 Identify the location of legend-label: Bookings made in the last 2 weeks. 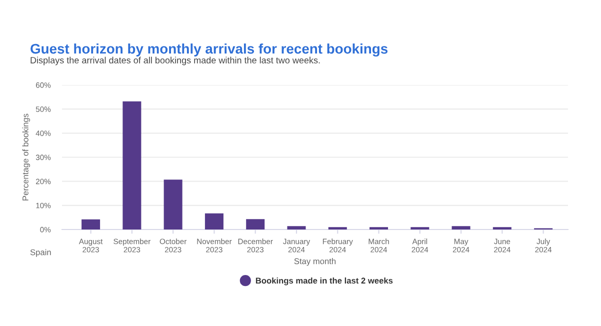
(324, 281).